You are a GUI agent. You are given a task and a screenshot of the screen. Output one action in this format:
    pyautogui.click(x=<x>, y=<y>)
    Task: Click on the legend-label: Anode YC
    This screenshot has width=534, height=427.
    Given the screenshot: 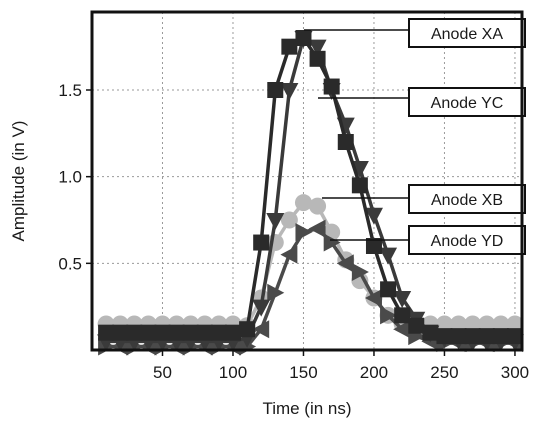 What is the action you would take?
    pyautogui.click(x=467, y=103)
    